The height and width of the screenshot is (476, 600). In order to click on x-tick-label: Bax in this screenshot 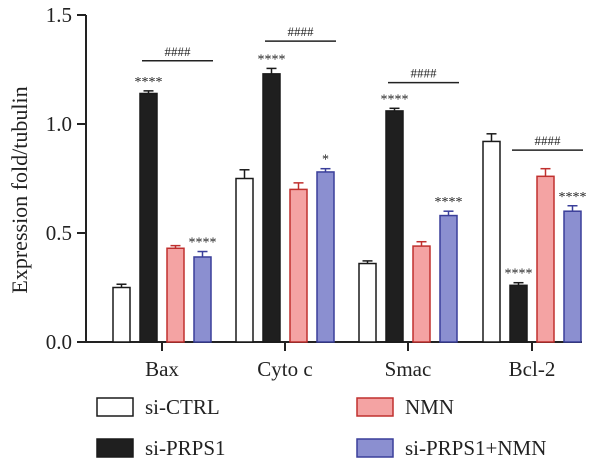, I will do `click(162, 369)`.